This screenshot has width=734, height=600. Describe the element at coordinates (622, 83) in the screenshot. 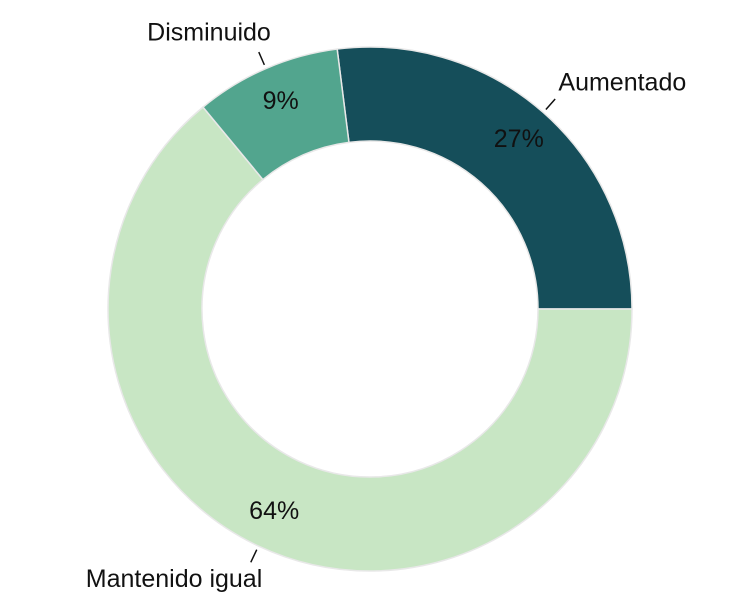

I see `category-label: Aumentado` at that location.